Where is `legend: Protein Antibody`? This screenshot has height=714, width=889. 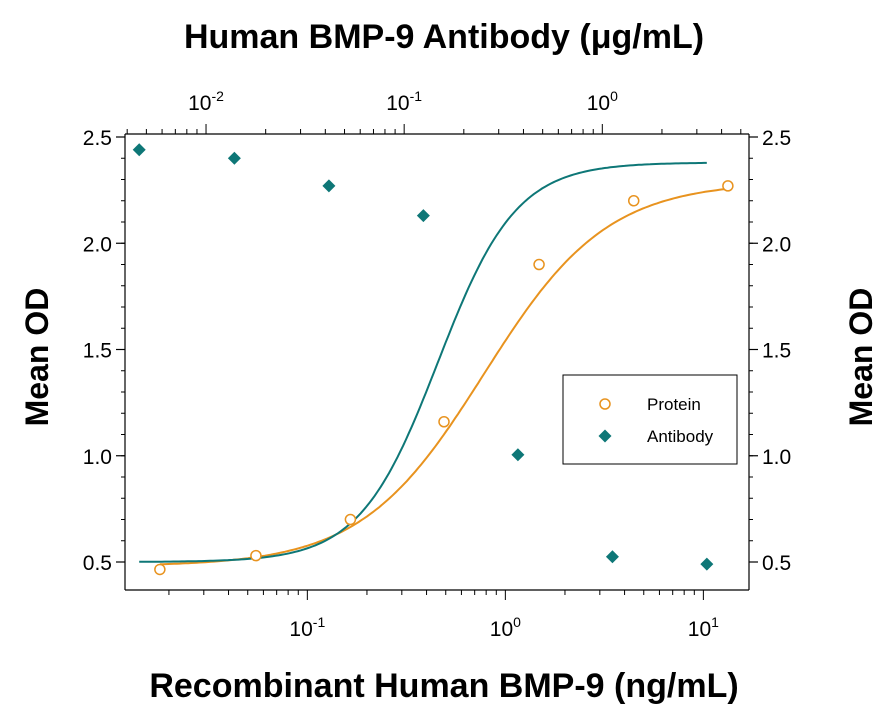 legend: Protein Antibody is located at coordinates (650, 419).